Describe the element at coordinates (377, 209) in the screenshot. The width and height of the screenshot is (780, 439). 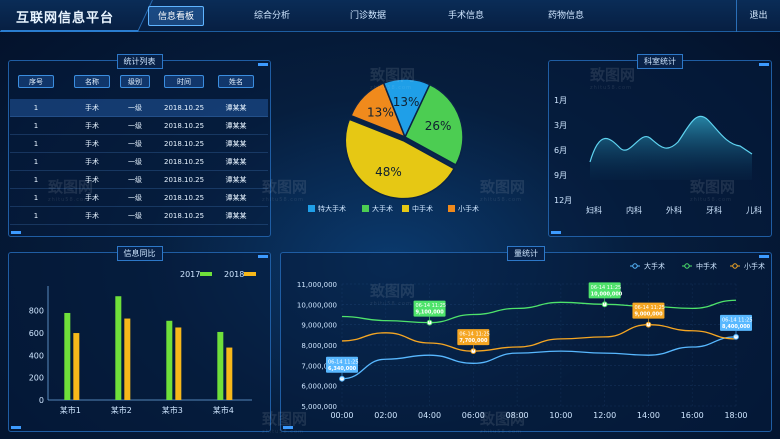
I see `pie-legend-item: 大手术` at that location.